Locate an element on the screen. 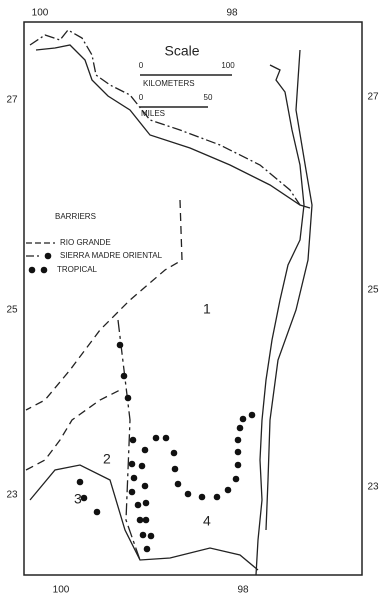 This screenshot has width=387, height=605. scale-label: 100 is located at coordinates (228, 65).